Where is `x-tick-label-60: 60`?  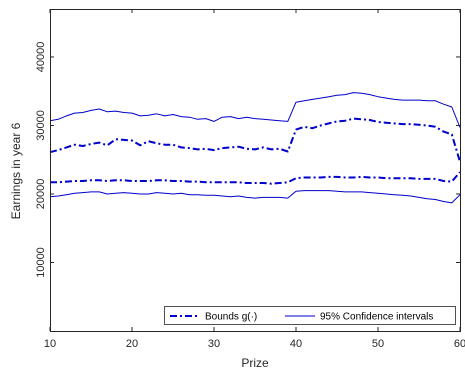
x-tick-label-60: 60 is located at coordinates (459, 344).